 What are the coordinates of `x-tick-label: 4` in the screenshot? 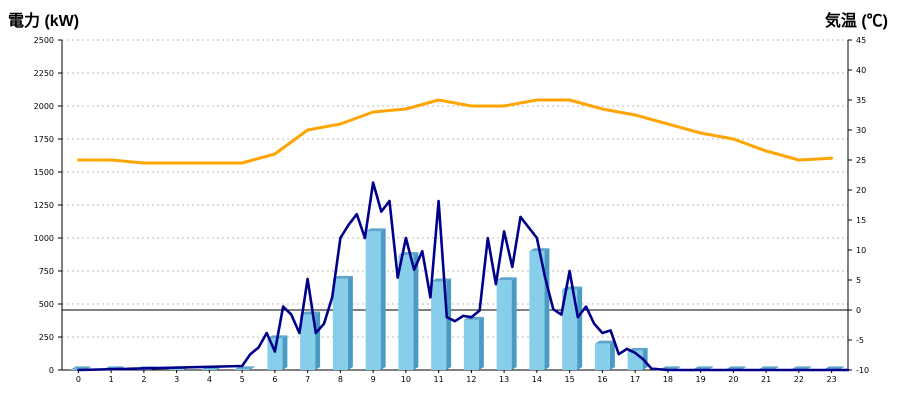 It's located at (209, 379).